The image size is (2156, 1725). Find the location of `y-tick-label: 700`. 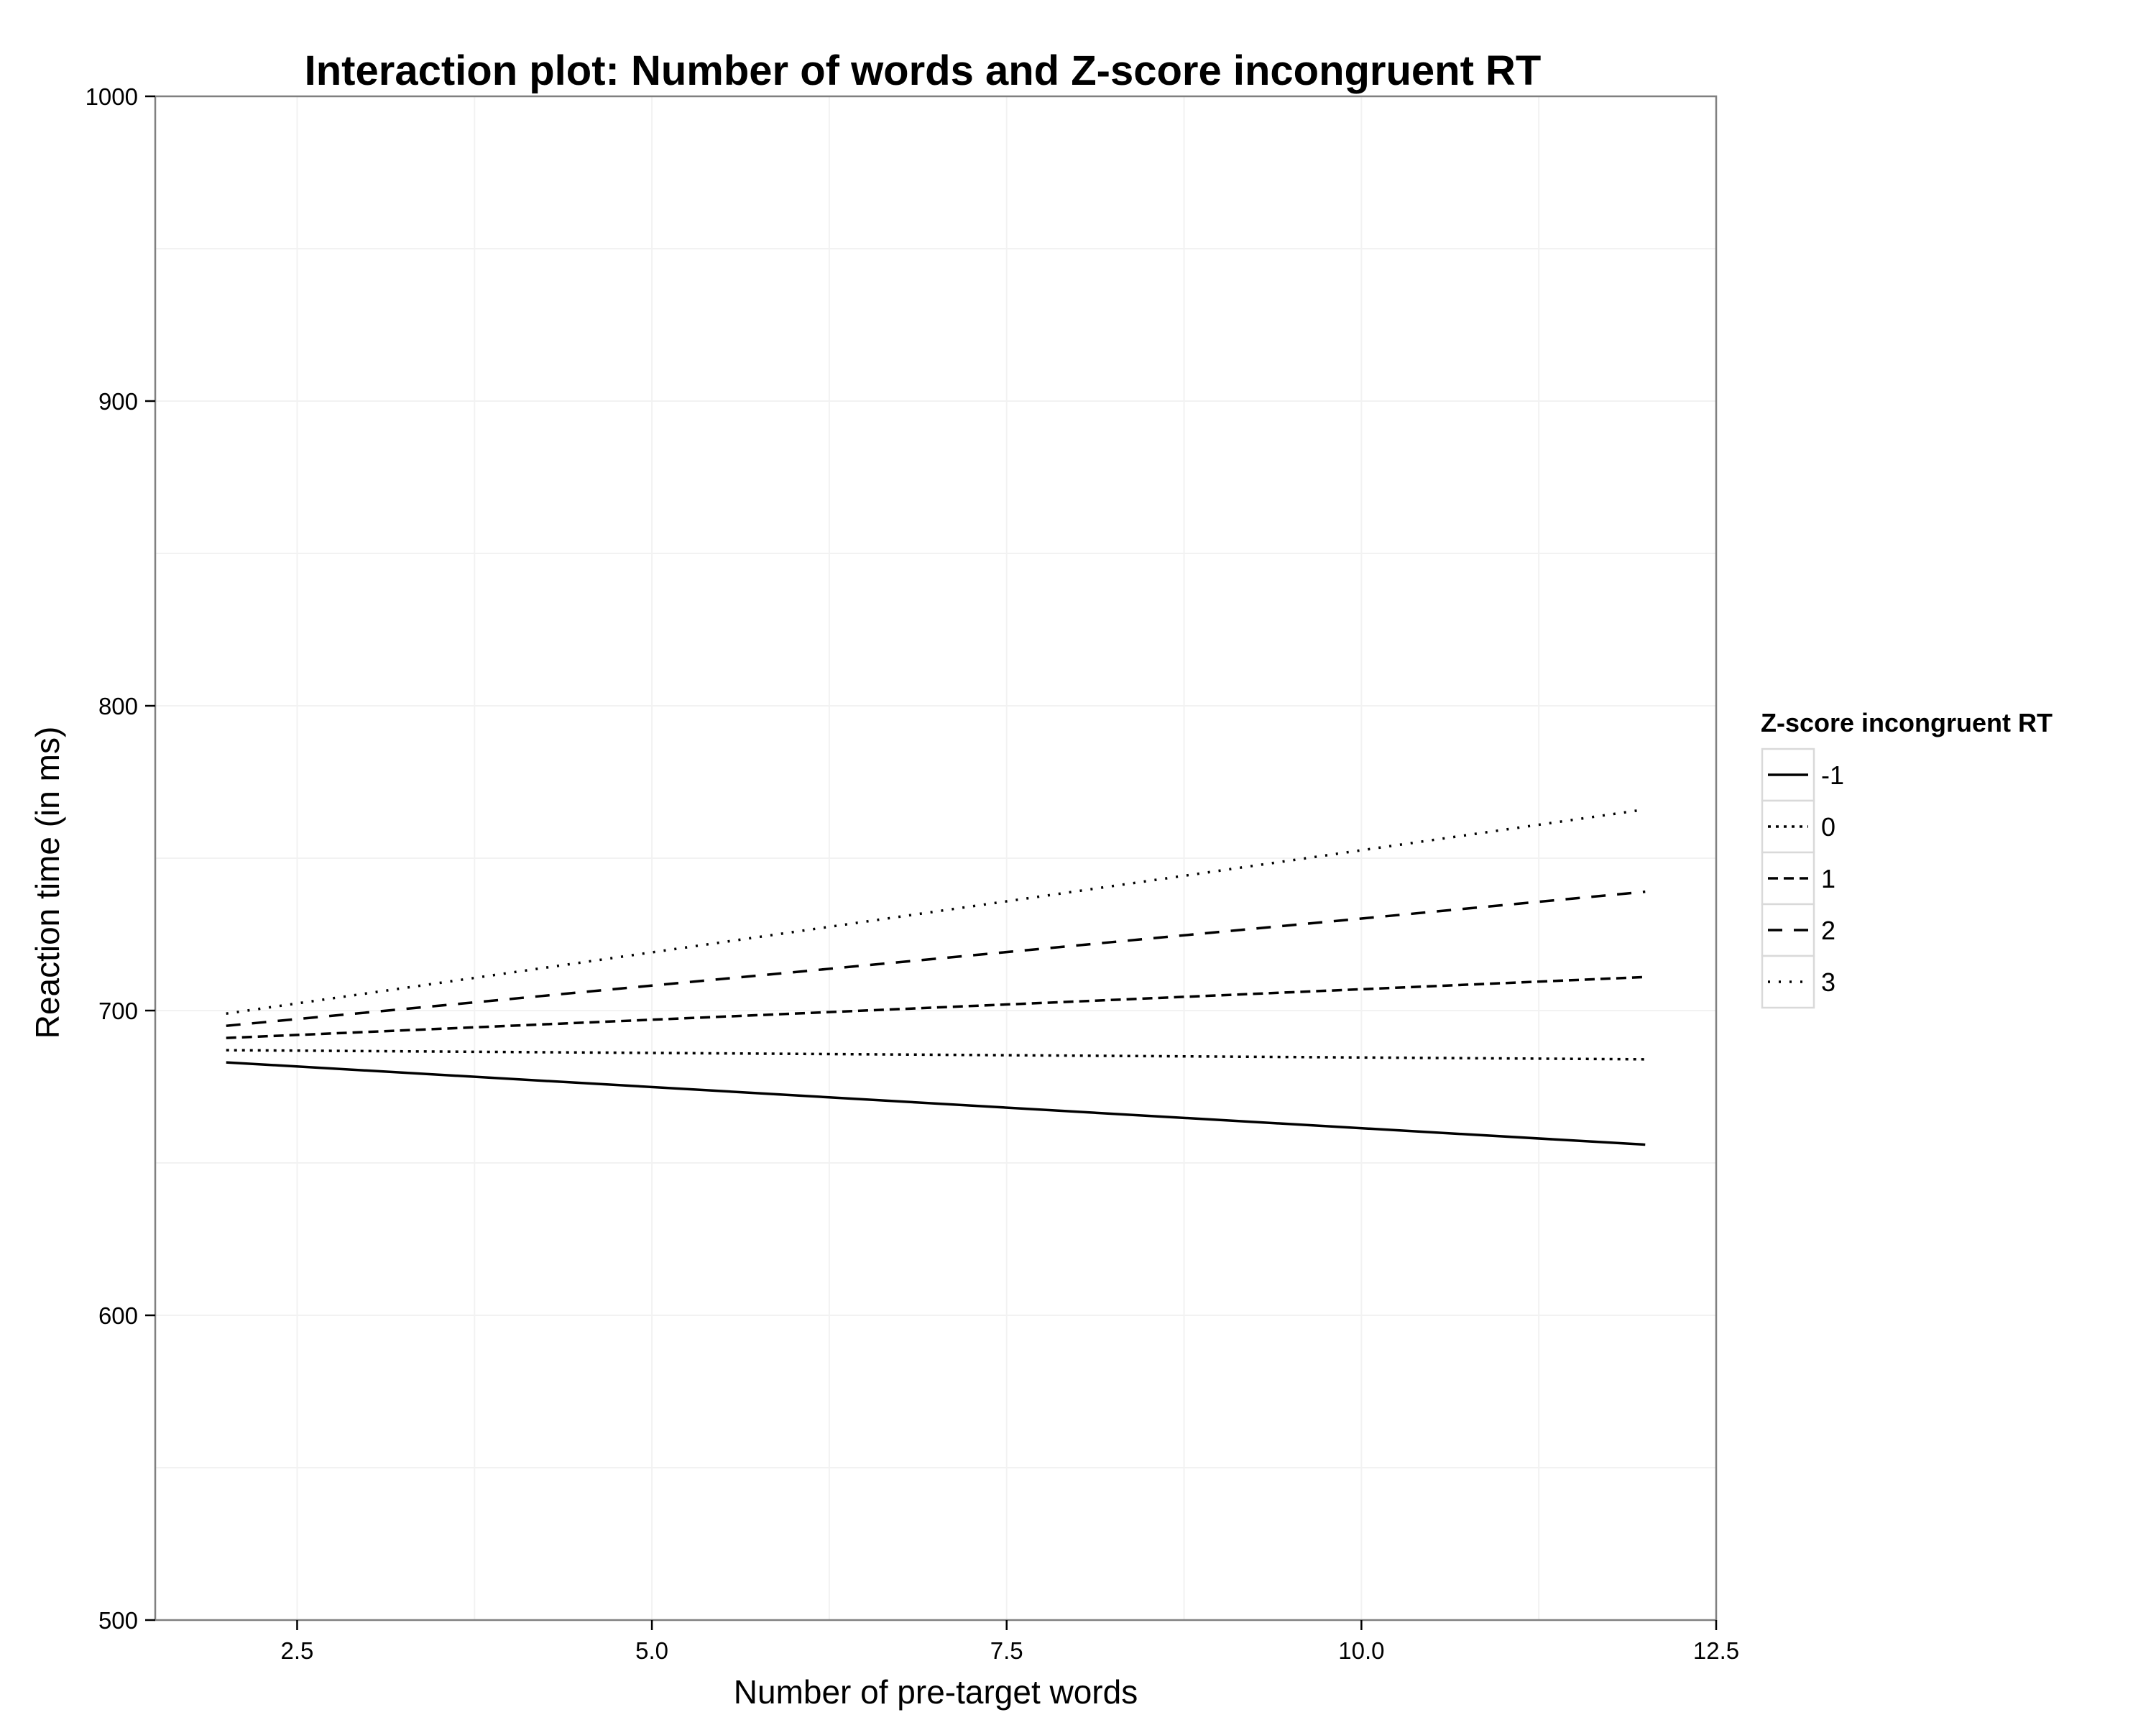

y-tick-label: 700 is located at coordinates (118, 1011).